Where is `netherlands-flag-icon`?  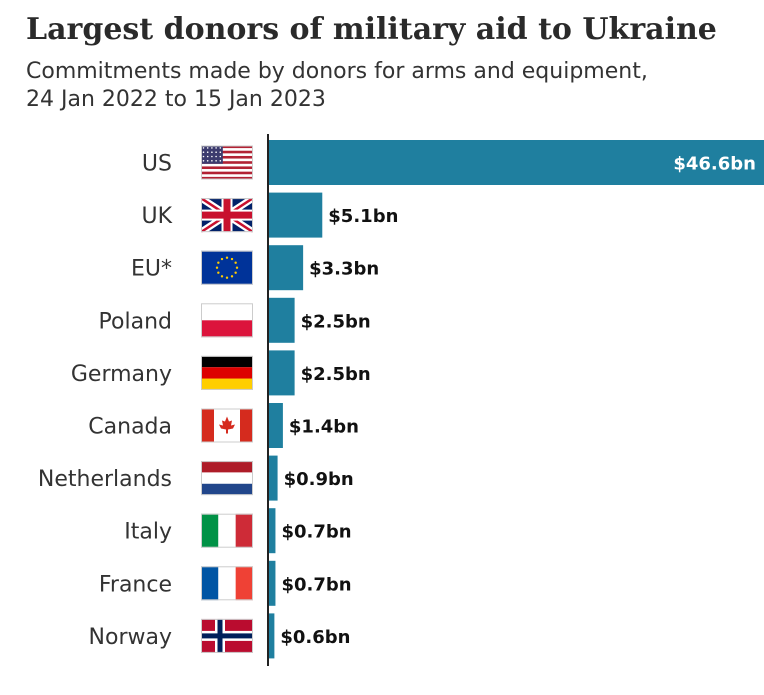
netherlands-flag-icon is located at coordinates (227, 478).